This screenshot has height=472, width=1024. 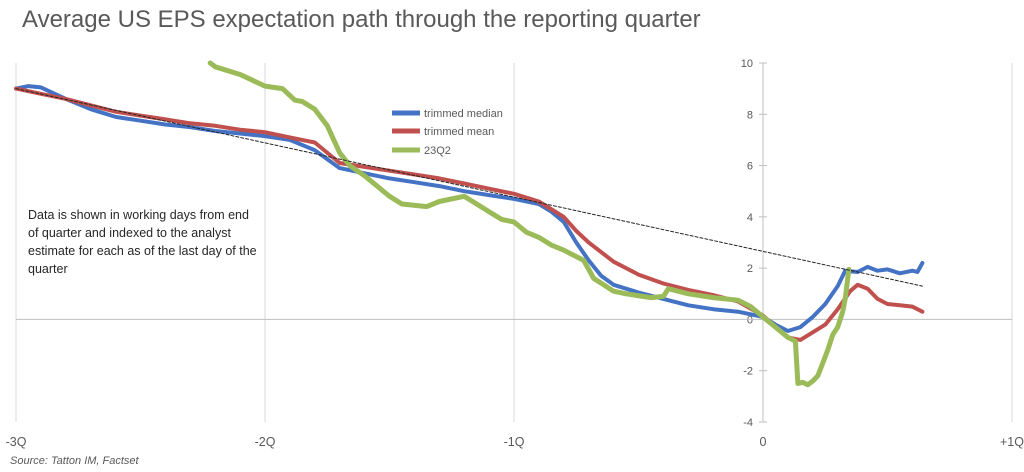 What do you see at coordinates (750, 269) in the screenshot?
I see `y-tick-label: 2` at bounding box center [750, 269].